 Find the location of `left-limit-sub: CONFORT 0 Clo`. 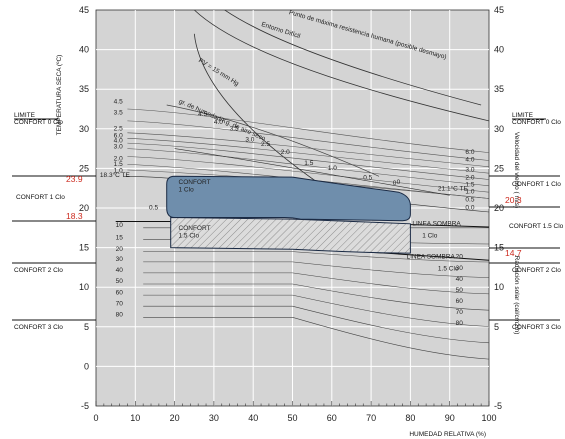

left-limit-sub: CONFORT 0 Clo is located at coordinates (38, 122).